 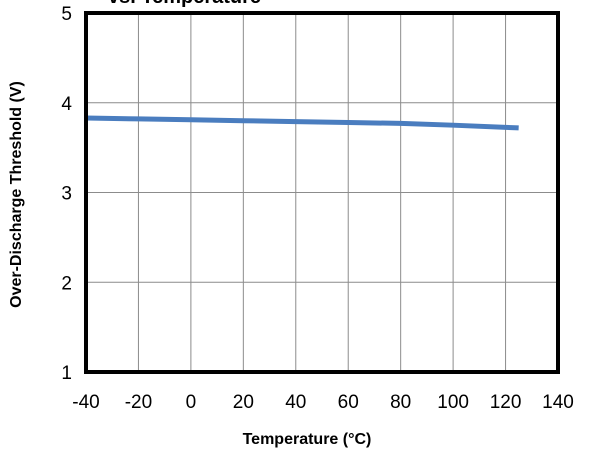 What do you see at coordinates (184, 4) in the screenshot?
I see `chart-title: vs. Temperature` at bounding box center [184, 4].